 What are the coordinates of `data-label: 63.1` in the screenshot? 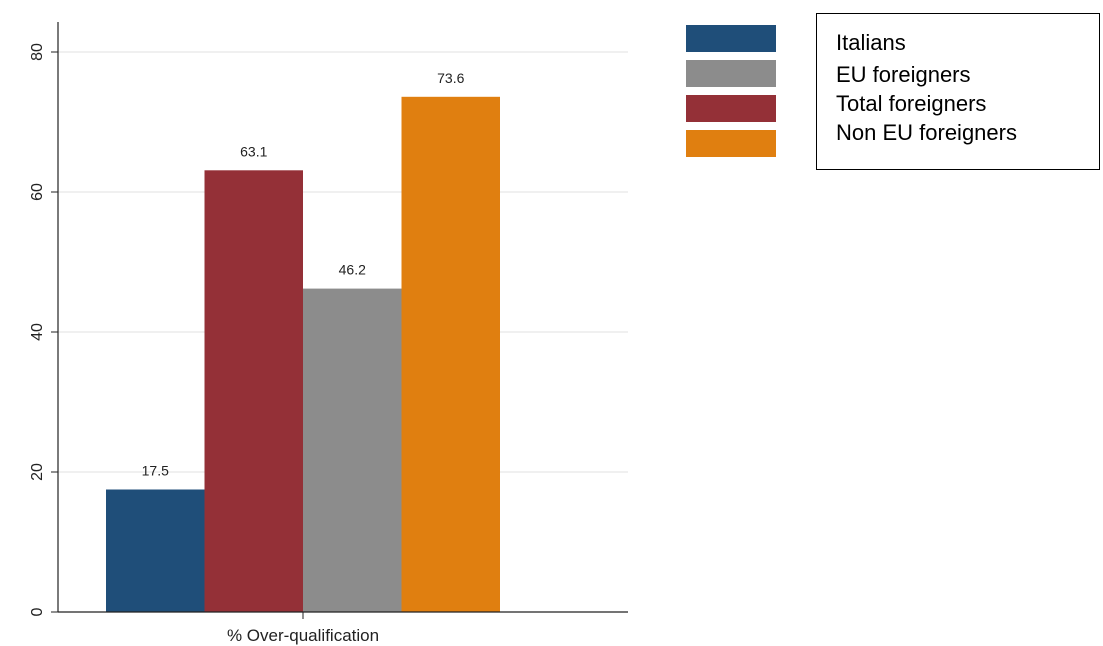 It's located at (253, 151).